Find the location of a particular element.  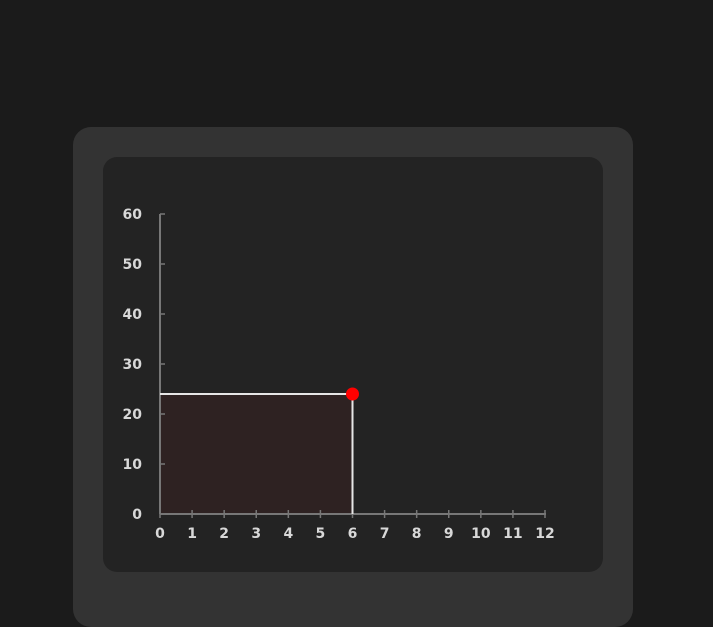

y-tick-label: 20 is located at coordinates (133, 415).